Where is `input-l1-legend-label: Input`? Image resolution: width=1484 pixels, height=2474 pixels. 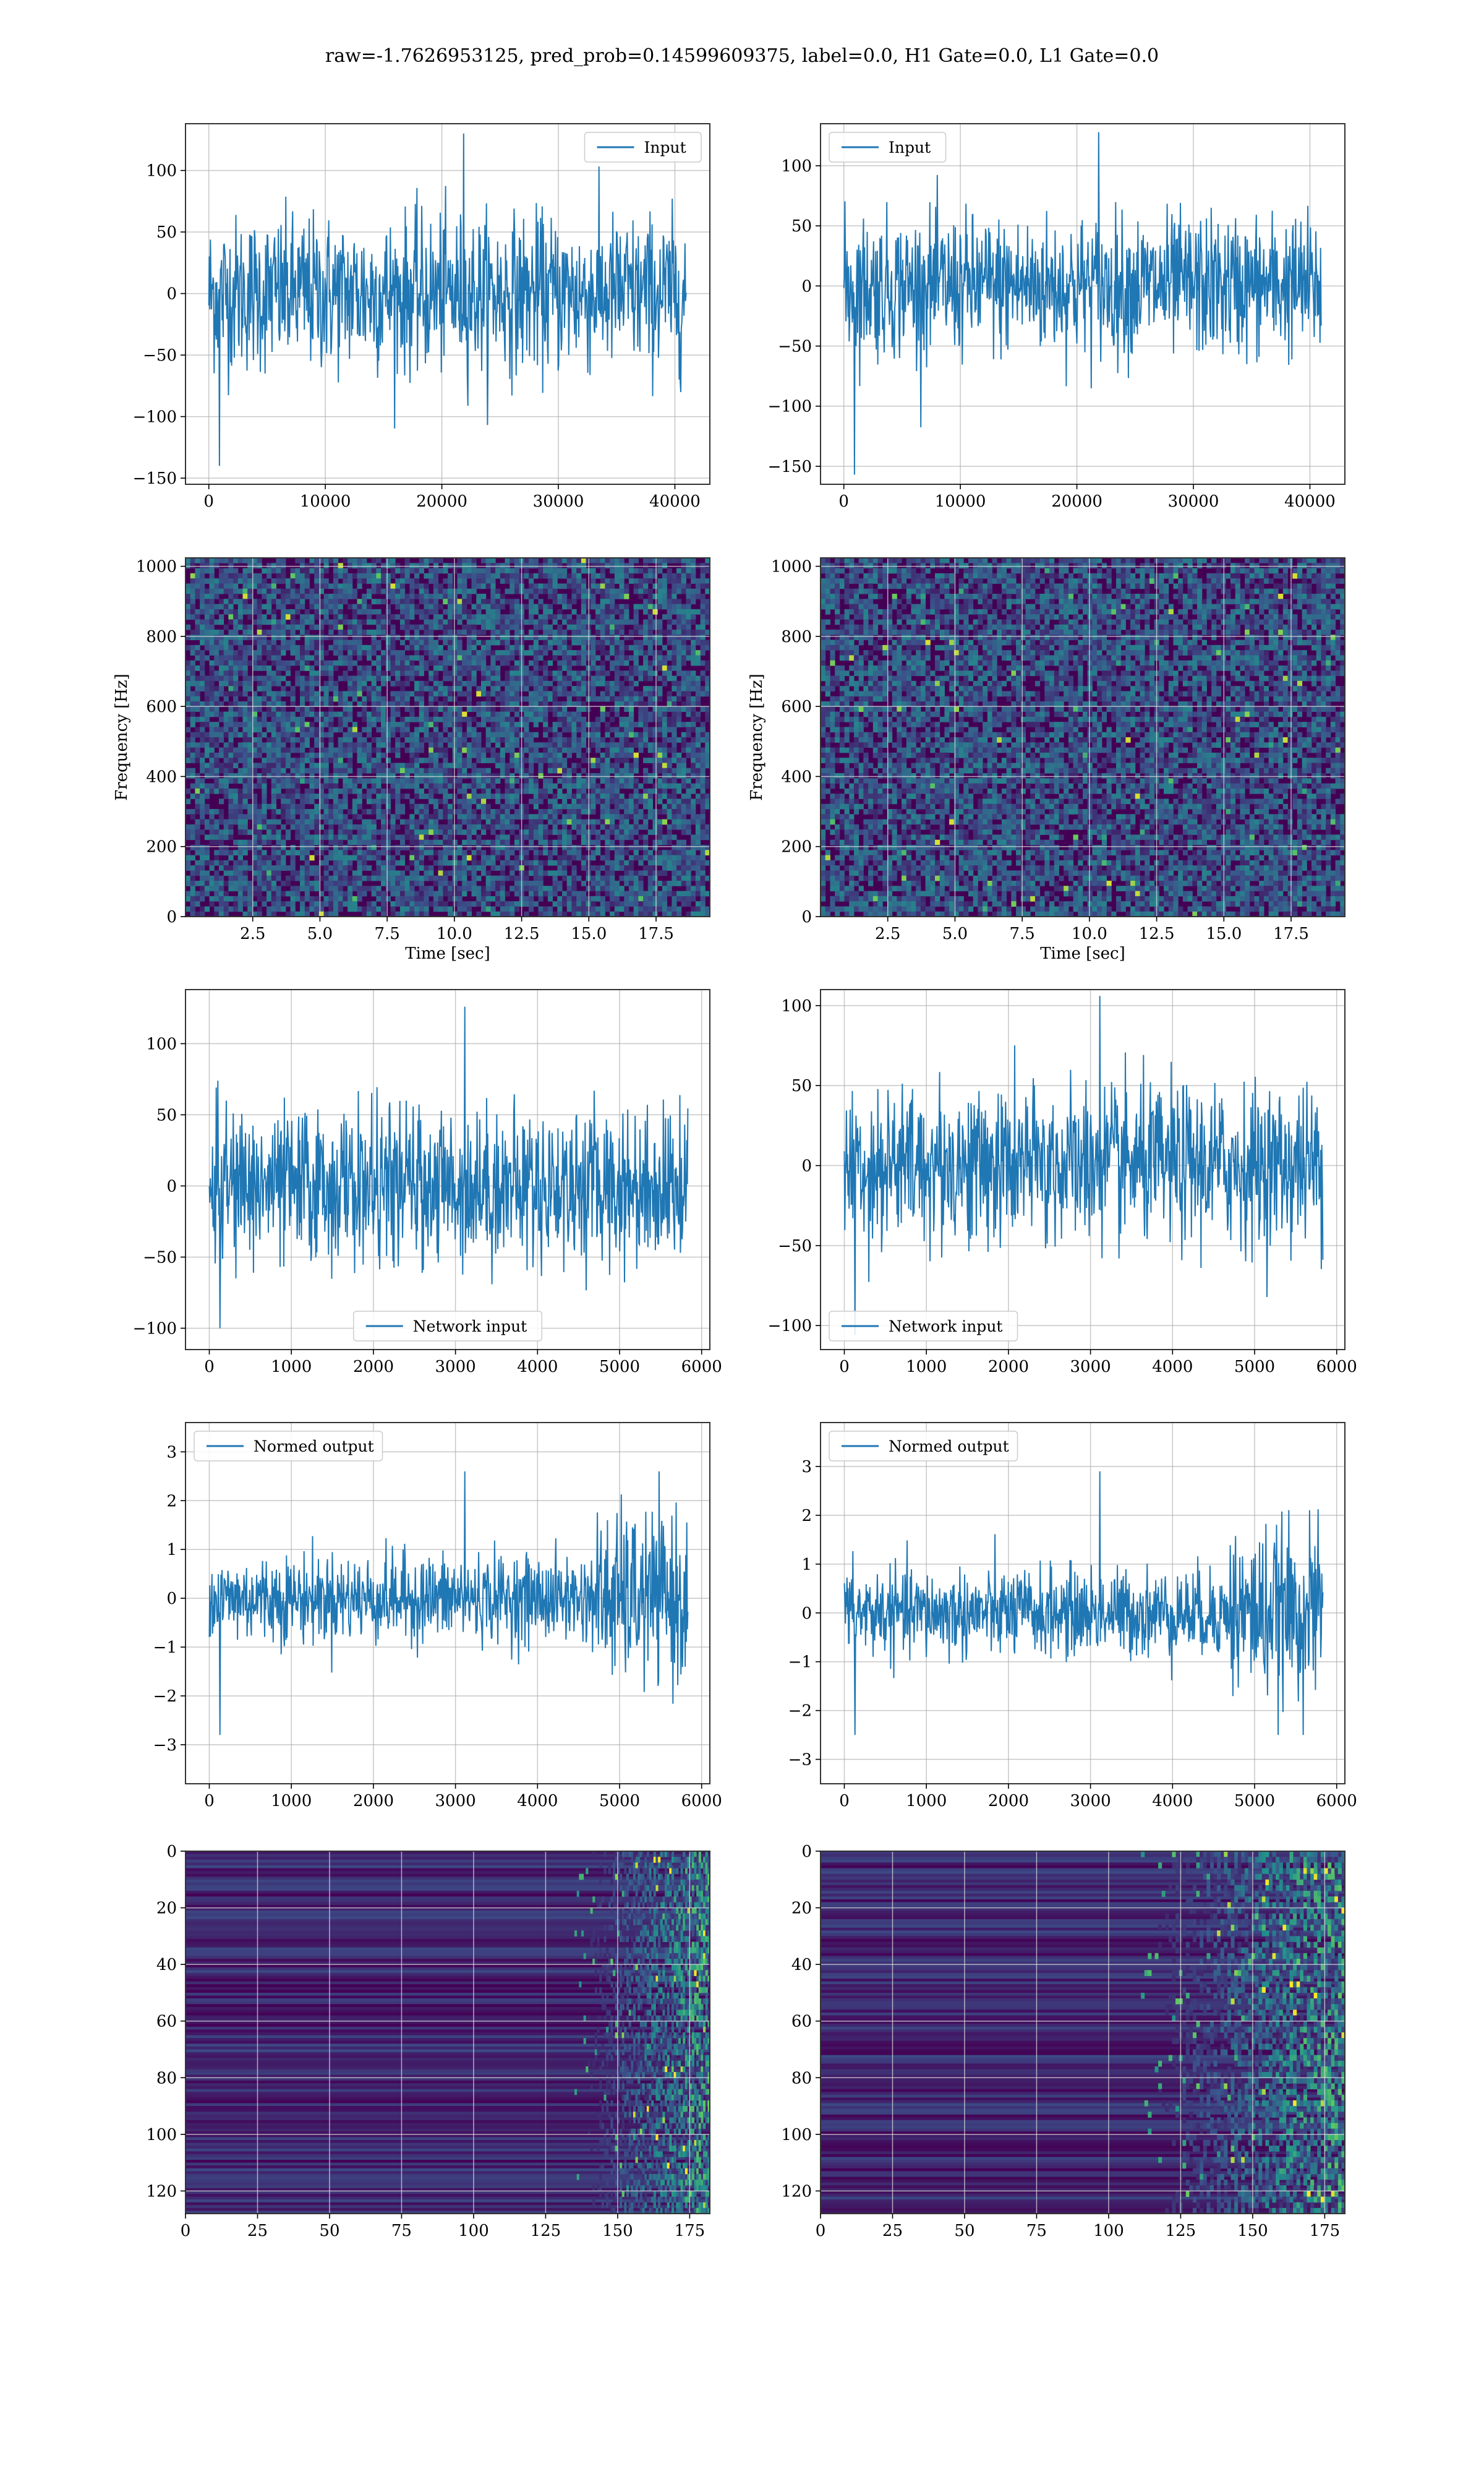
input-l1-legend-label: Input is located at coordinates (910, 147).